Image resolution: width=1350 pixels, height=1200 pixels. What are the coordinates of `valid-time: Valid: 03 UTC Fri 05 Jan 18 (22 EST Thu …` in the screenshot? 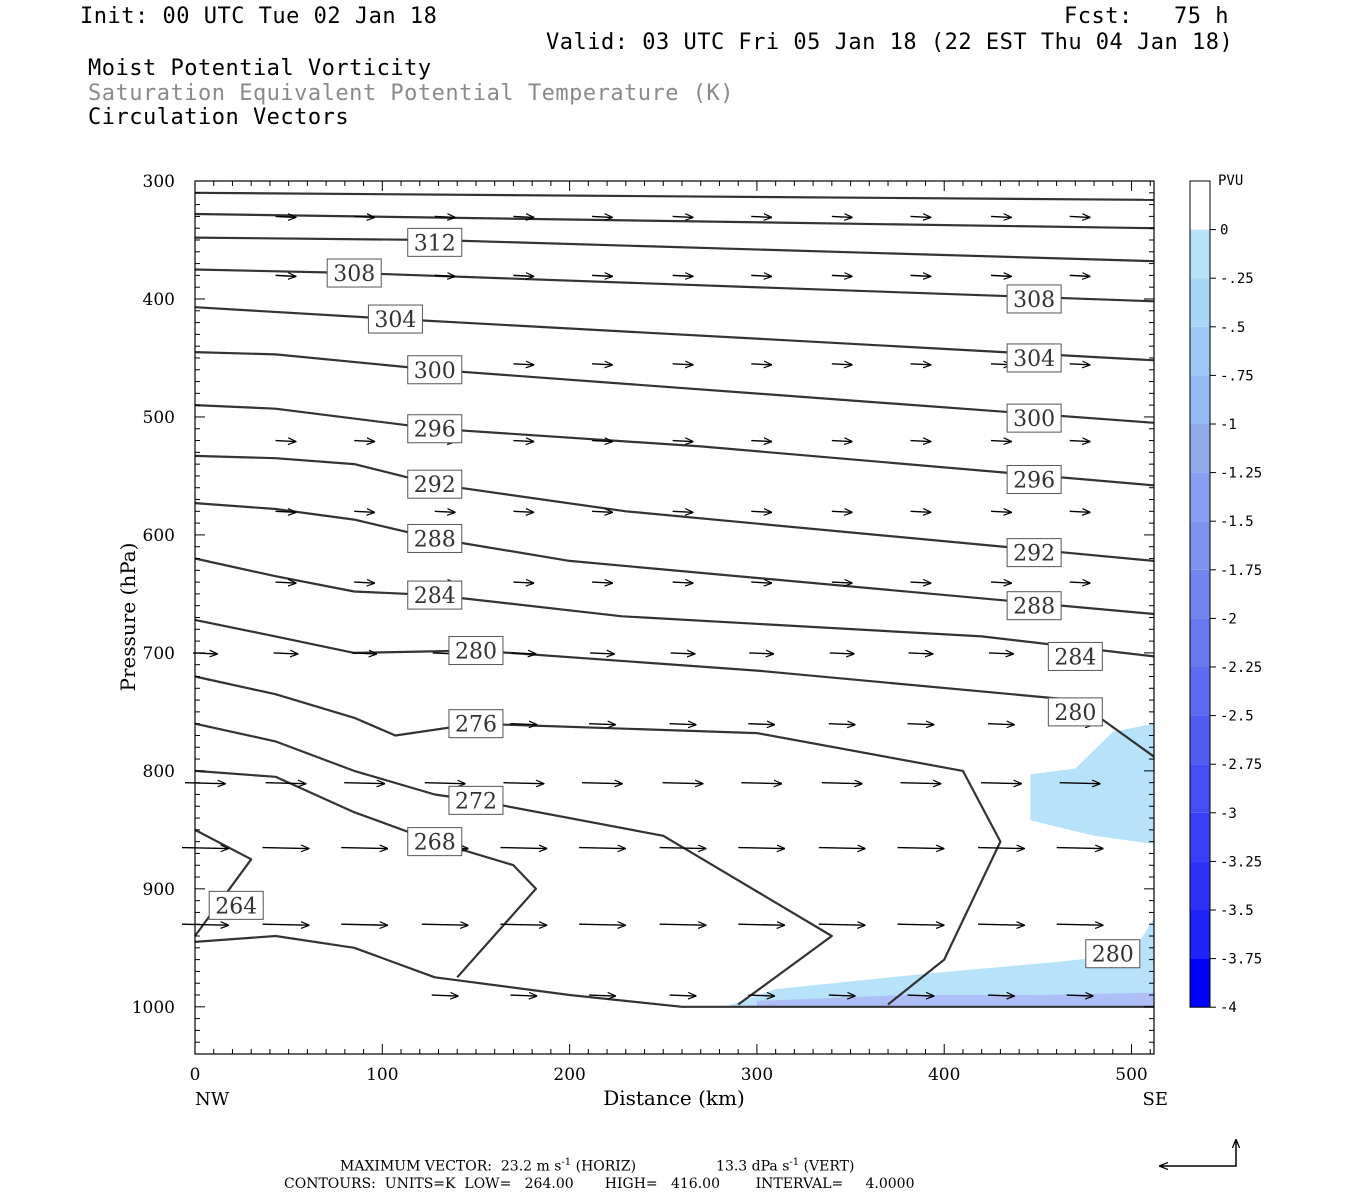 It's located at (890, 42).